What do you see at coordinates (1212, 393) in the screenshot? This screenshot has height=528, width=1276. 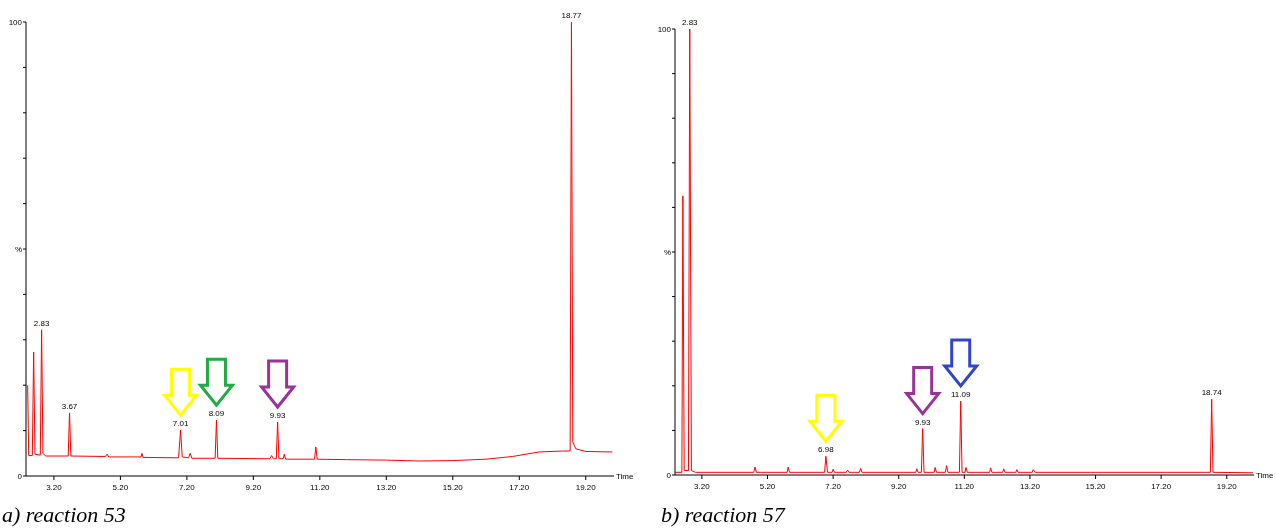 I see `annotation: 18.74` at bounding box center [1212, 393].